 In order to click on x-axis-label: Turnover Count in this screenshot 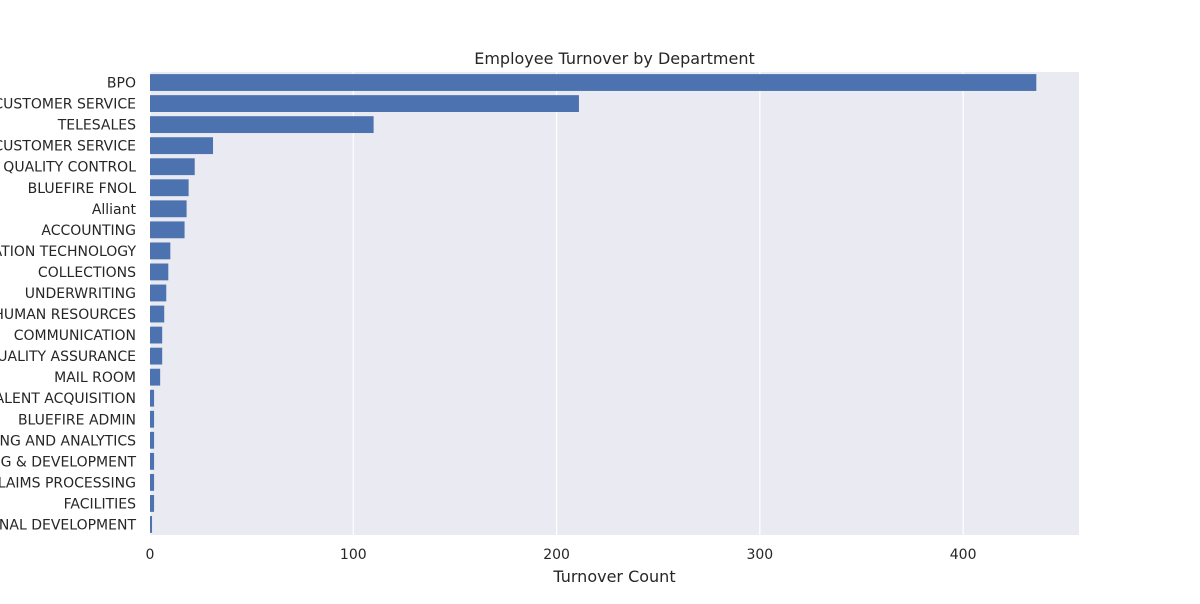, I will do `click(613, 576)`.